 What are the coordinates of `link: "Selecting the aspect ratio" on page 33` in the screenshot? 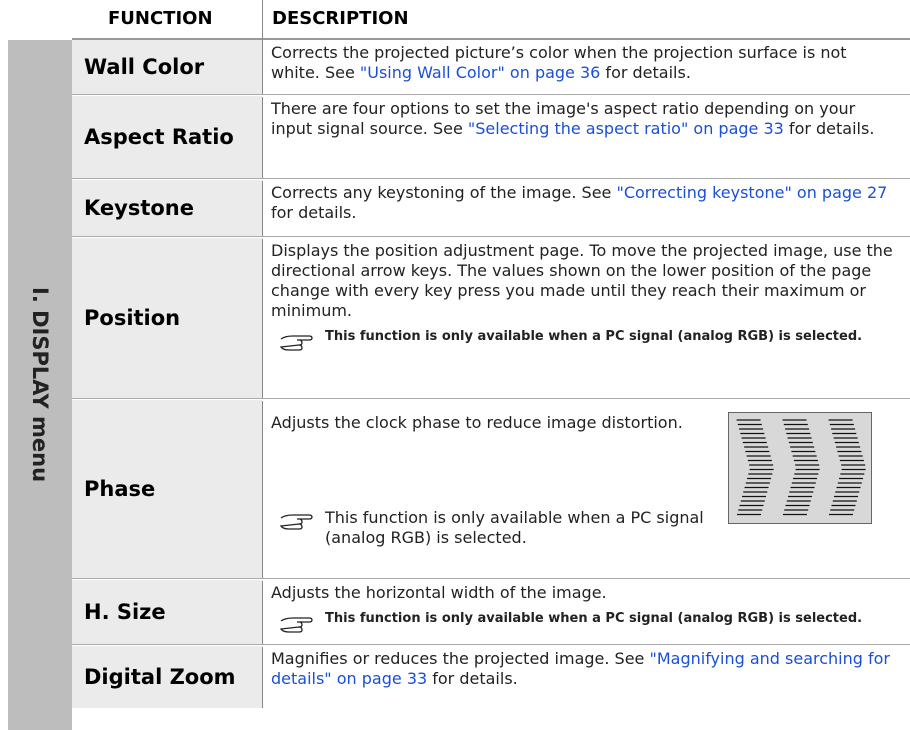 It's located at (625, 128).